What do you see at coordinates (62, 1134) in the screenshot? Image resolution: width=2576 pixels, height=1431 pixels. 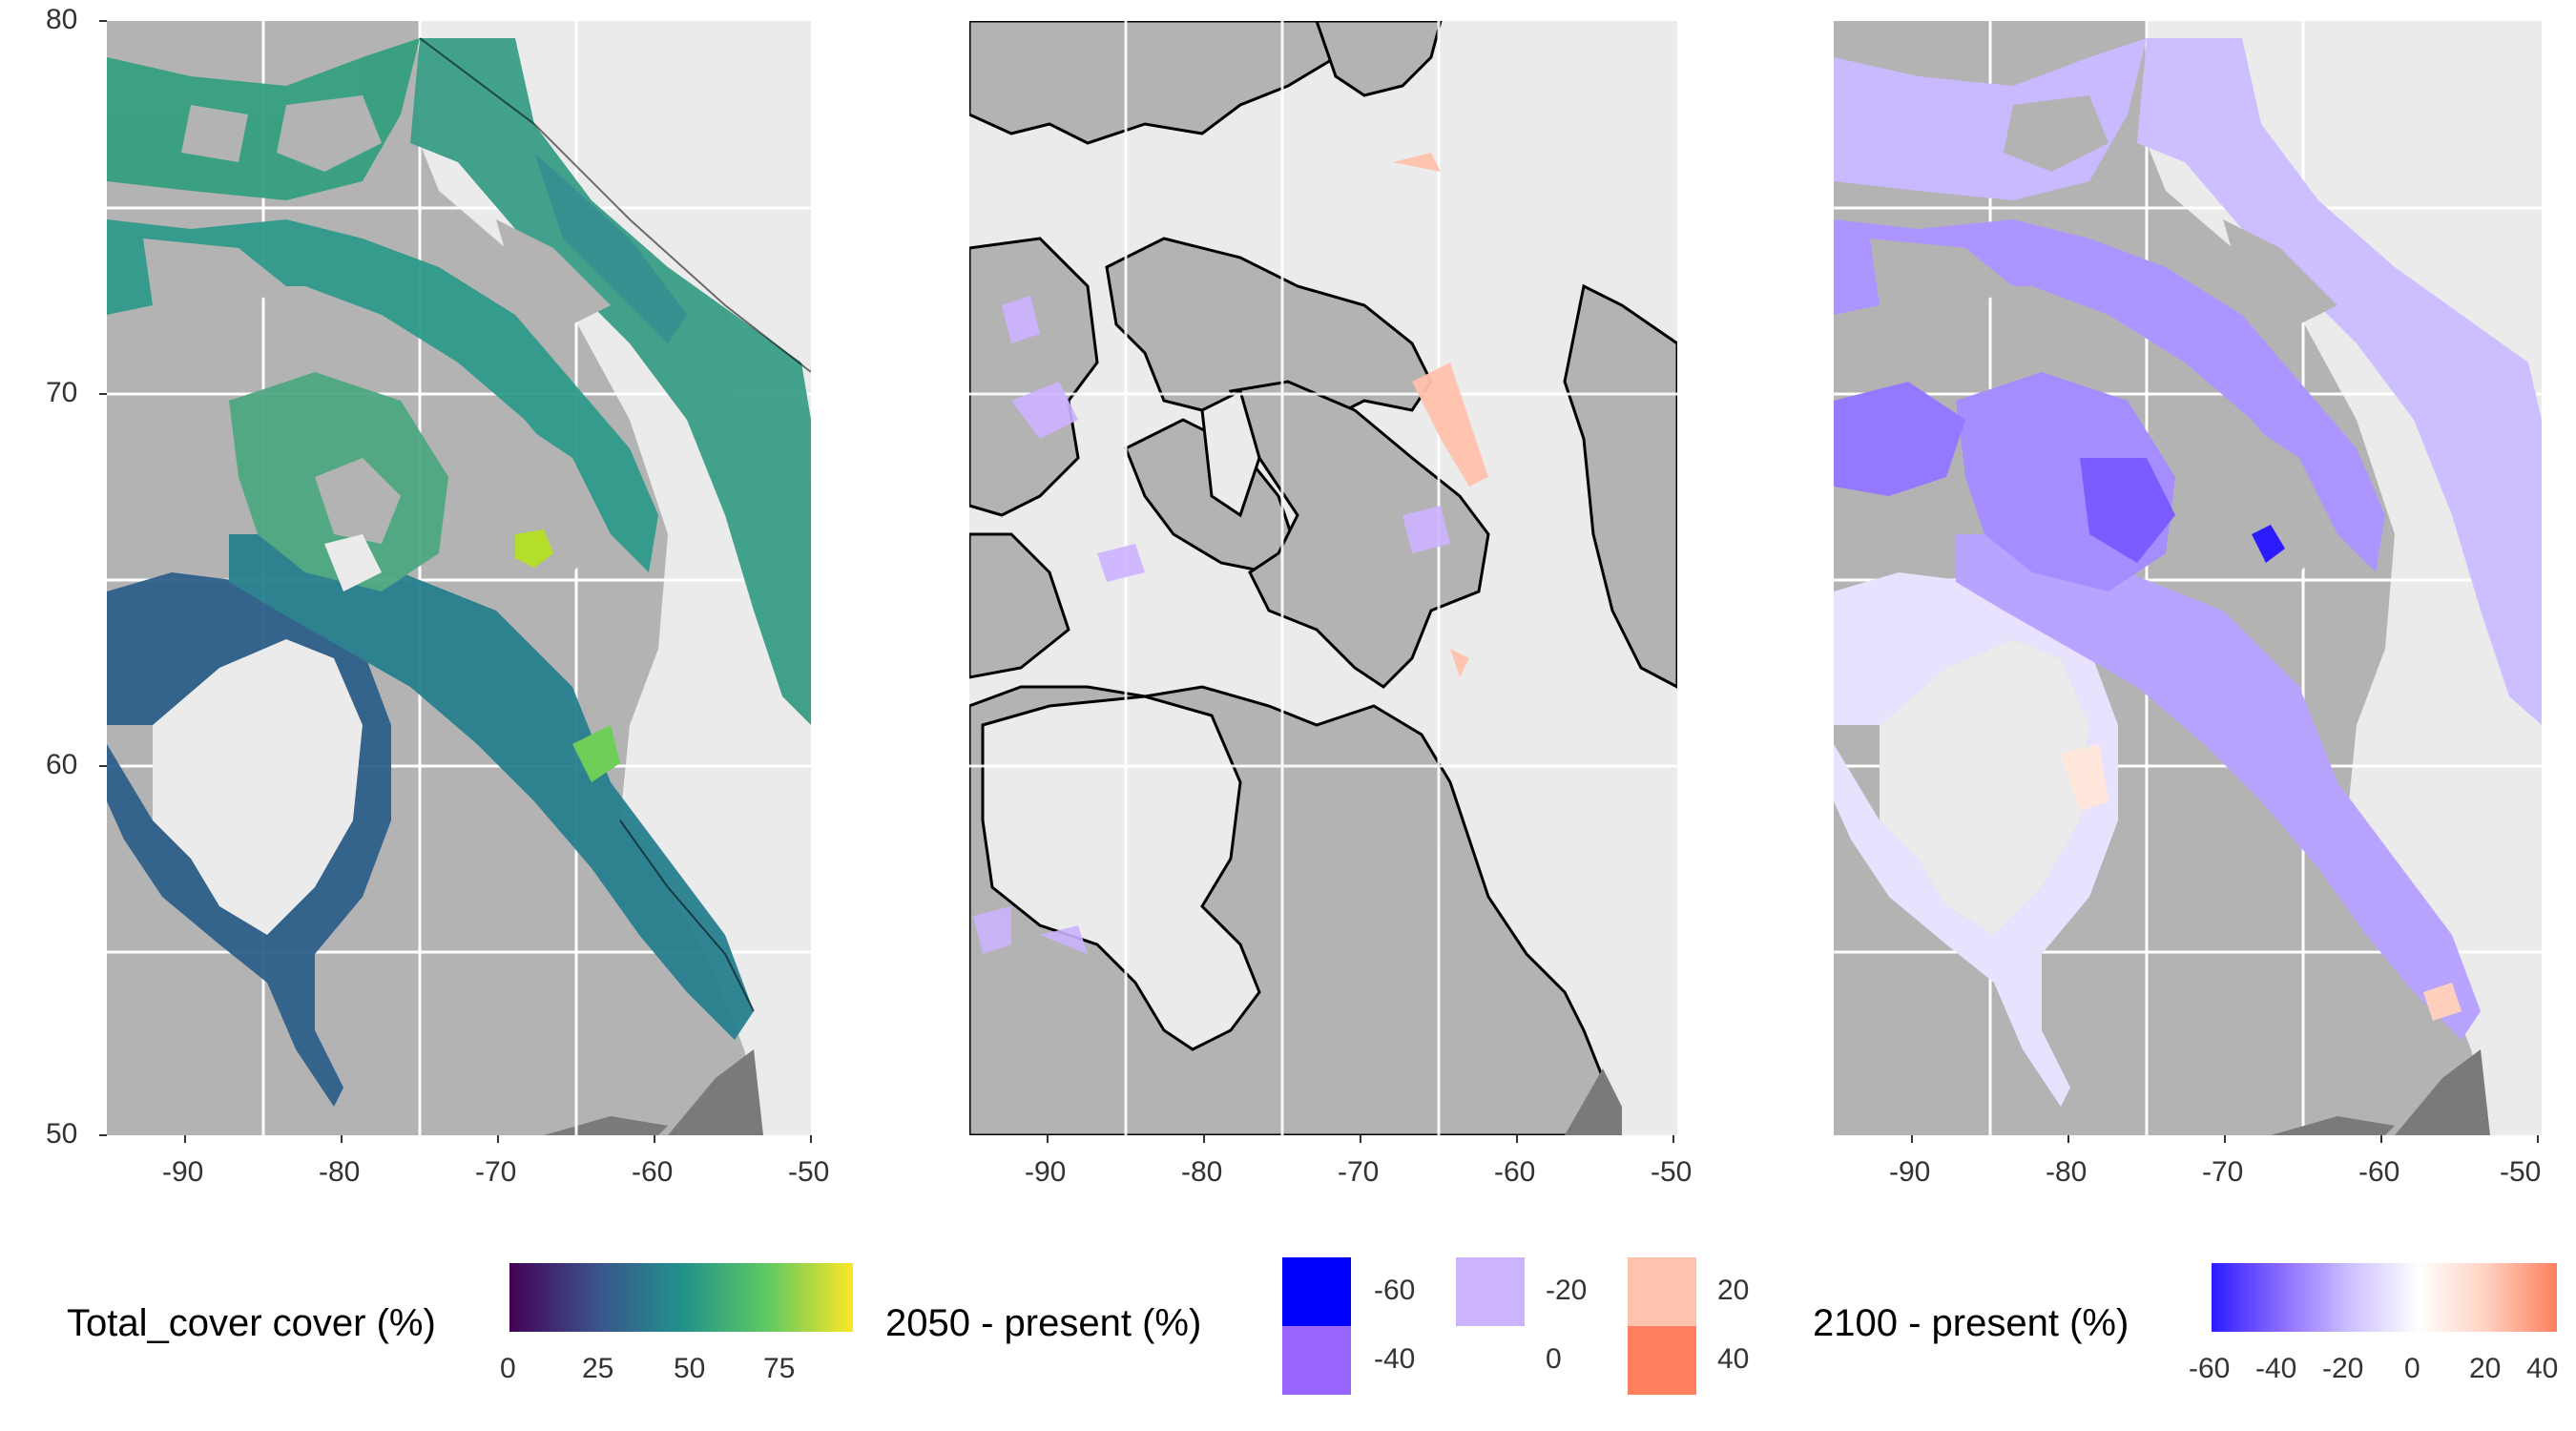 I see `y-tick-label: 50` at bounding box center [62, 1134].